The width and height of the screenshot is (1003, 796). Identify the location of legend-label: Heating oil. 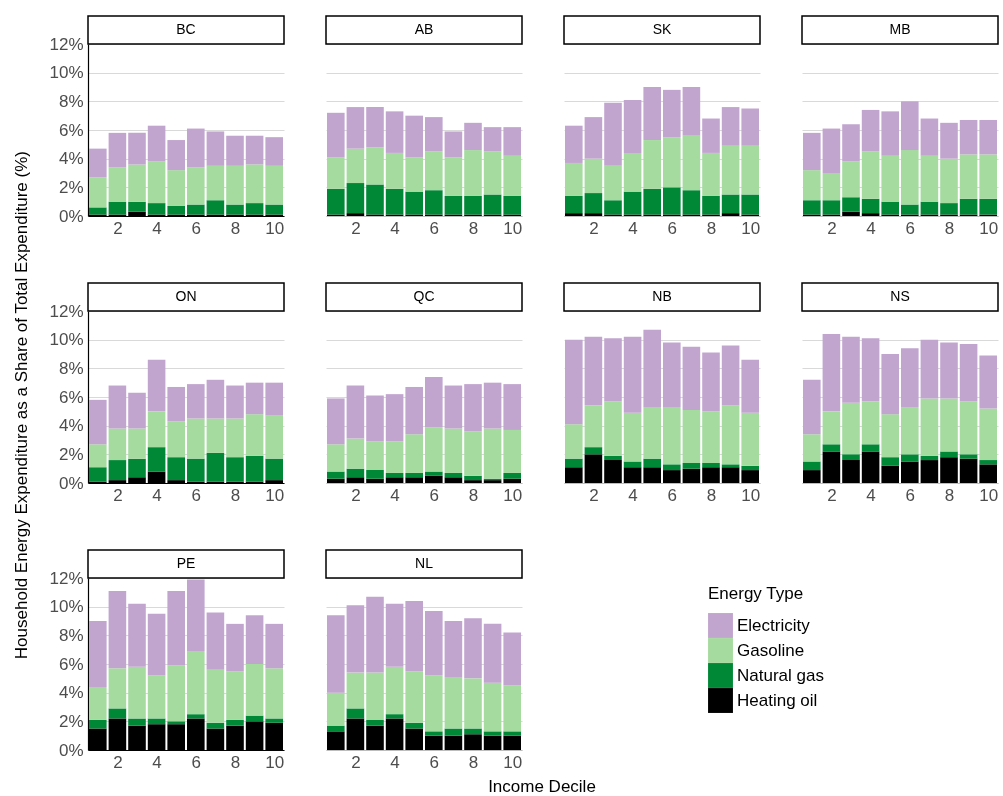
(777, 700).